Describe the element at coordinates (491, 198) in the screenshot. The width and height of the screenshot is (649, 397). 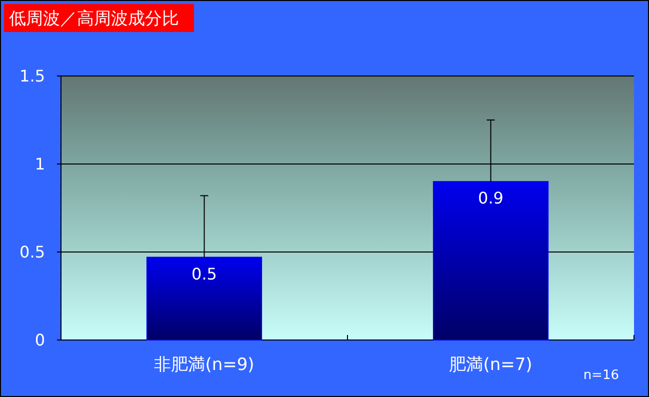
I see `data-label: 0.9` at that location.